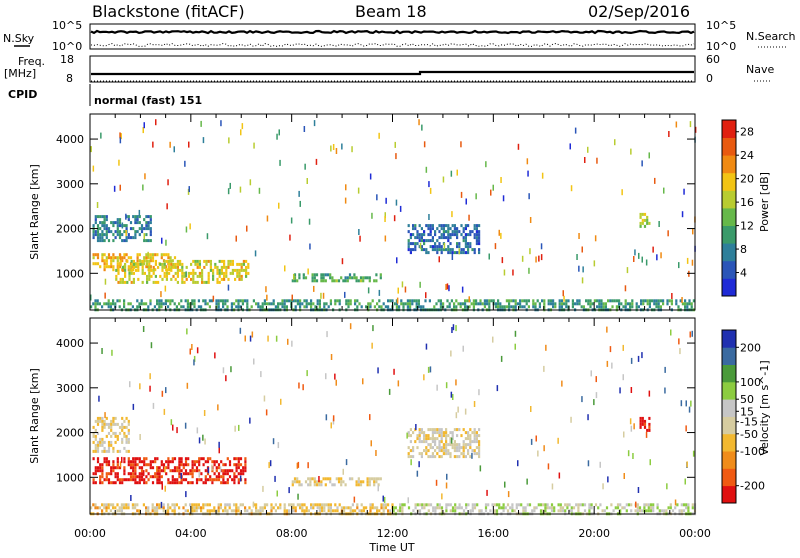 Image resolution: width=800 pixels, height=558 pixels. What do you see at coordinates (743, 249) in the screenshot?
I see `power-colorbar-tick-label: 8` at bounding box center [743, 249].